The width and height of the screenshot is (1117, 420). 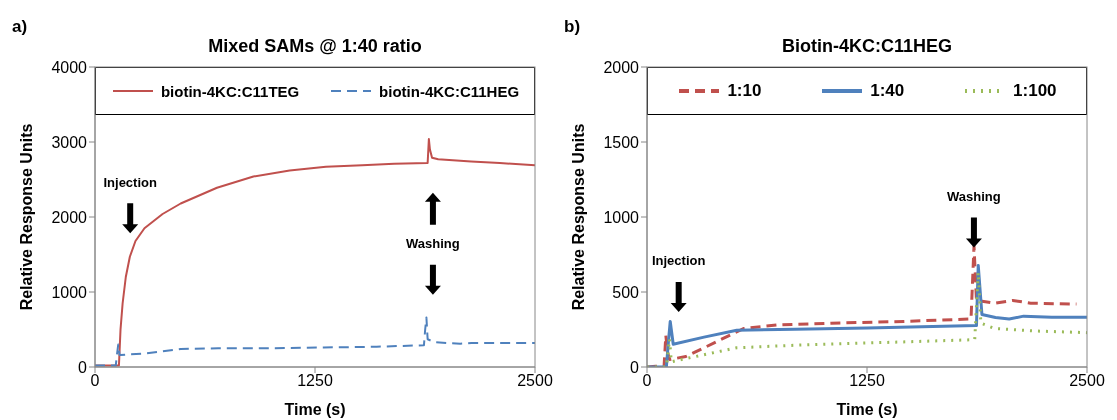 I want to click on y-tick-label: 3000, so click(x=69, y=142).